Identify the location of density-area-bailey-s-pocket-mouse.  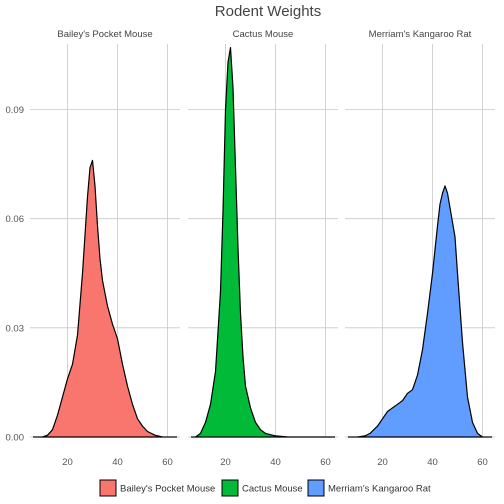
(102, 298).